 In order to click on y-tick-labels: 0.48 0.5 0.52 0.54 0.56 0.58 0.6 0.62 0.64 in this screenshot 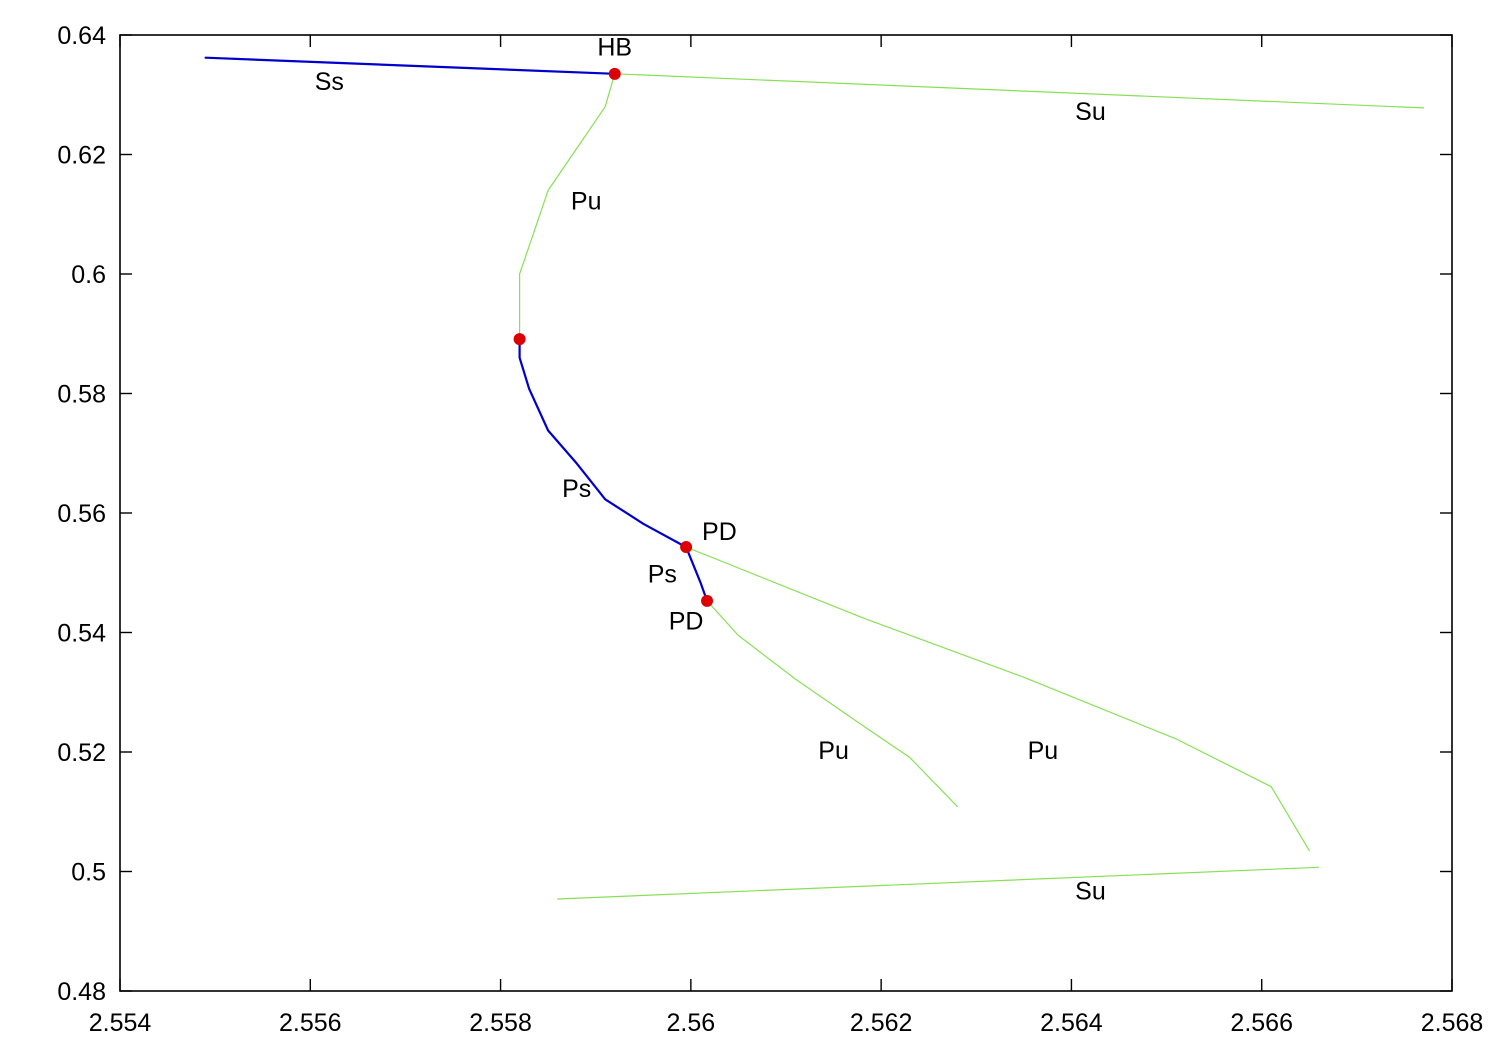, I will do `click(81, 514)`.